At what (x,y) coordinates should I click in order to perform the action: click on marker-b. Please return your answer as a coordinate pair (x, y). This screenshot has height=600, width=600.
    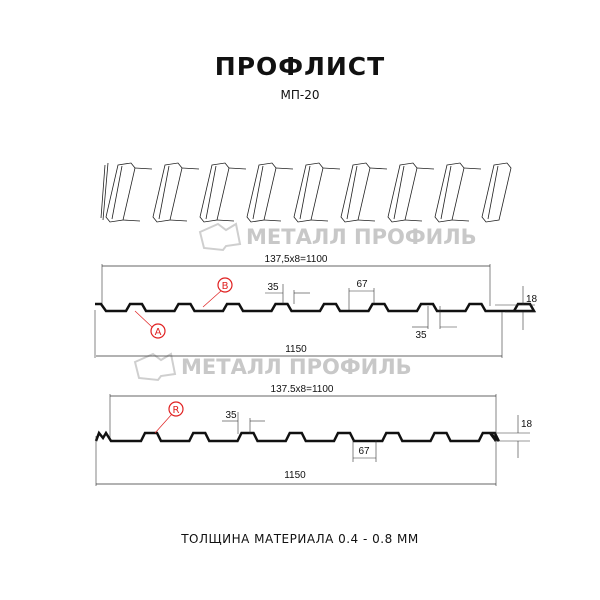
    Looking at the image, I should click on (225, 285).